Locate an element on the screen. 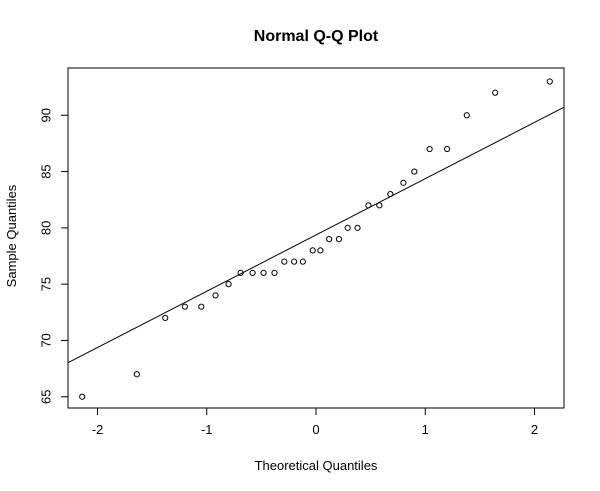  y-tick-label: 85 is located at coordinates (46, 171).